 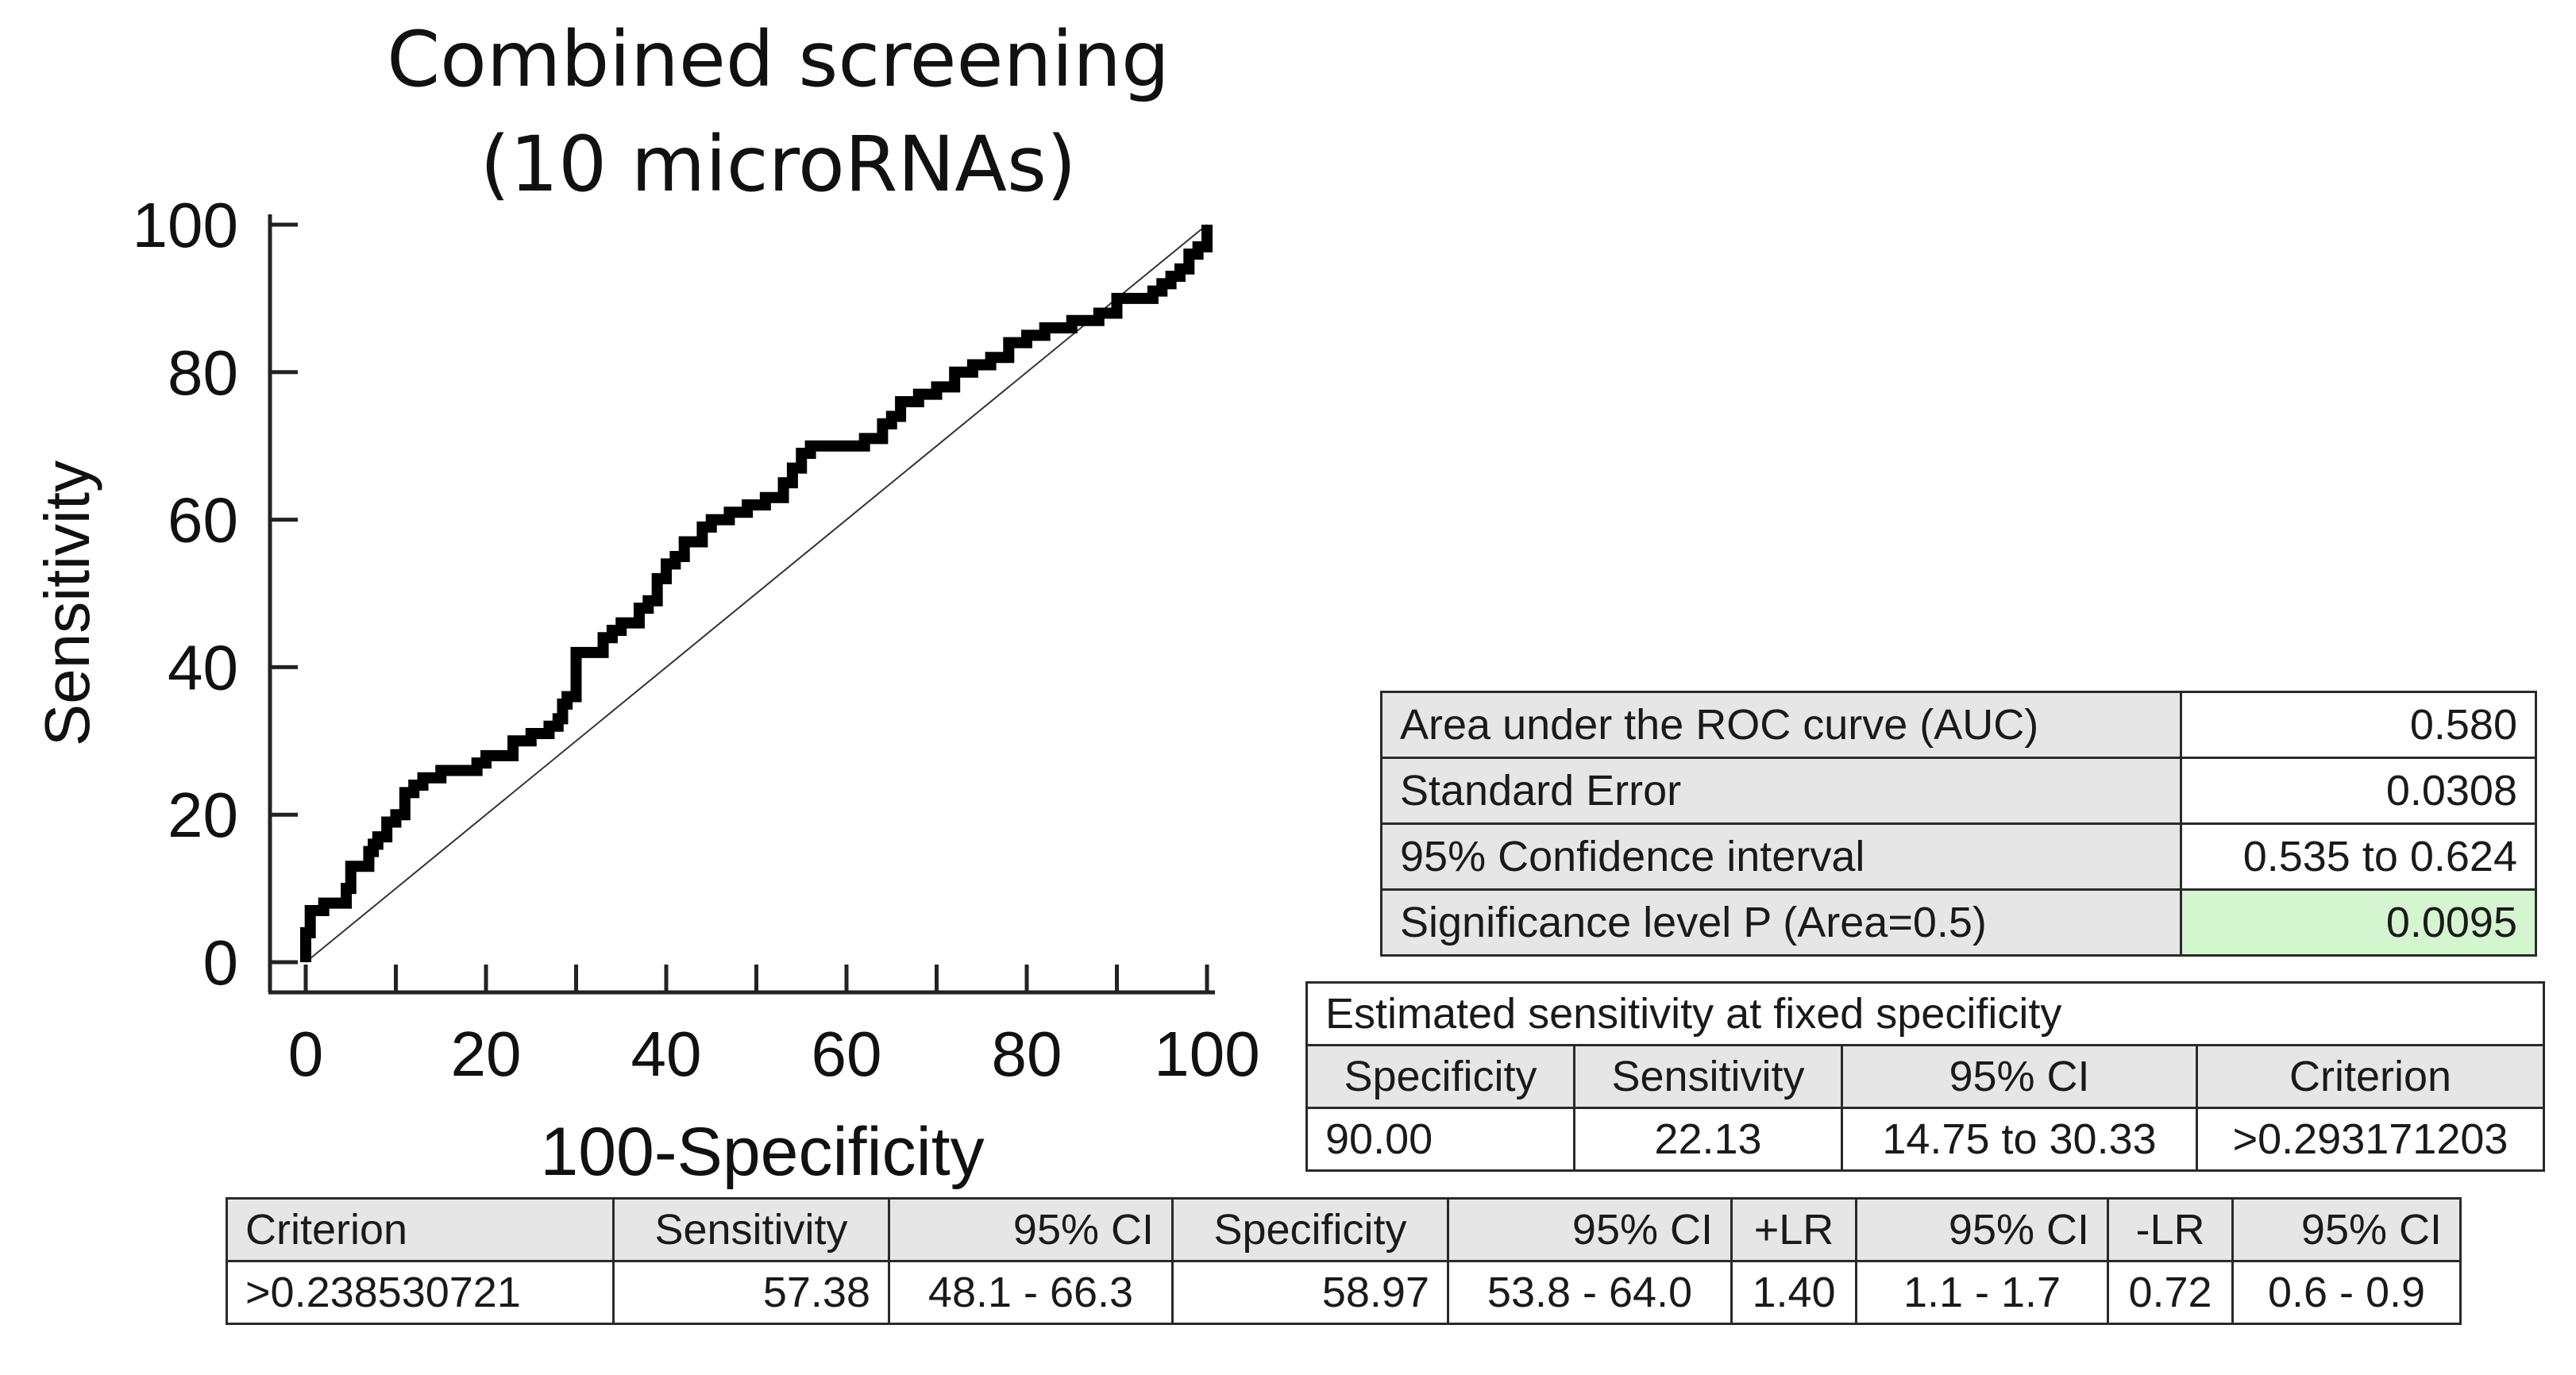 What do you see at coordinates (1793, 1292) in the screenshot?
I see `cell-plus-lr: 1.40` at bounding box center [1793, 1292].